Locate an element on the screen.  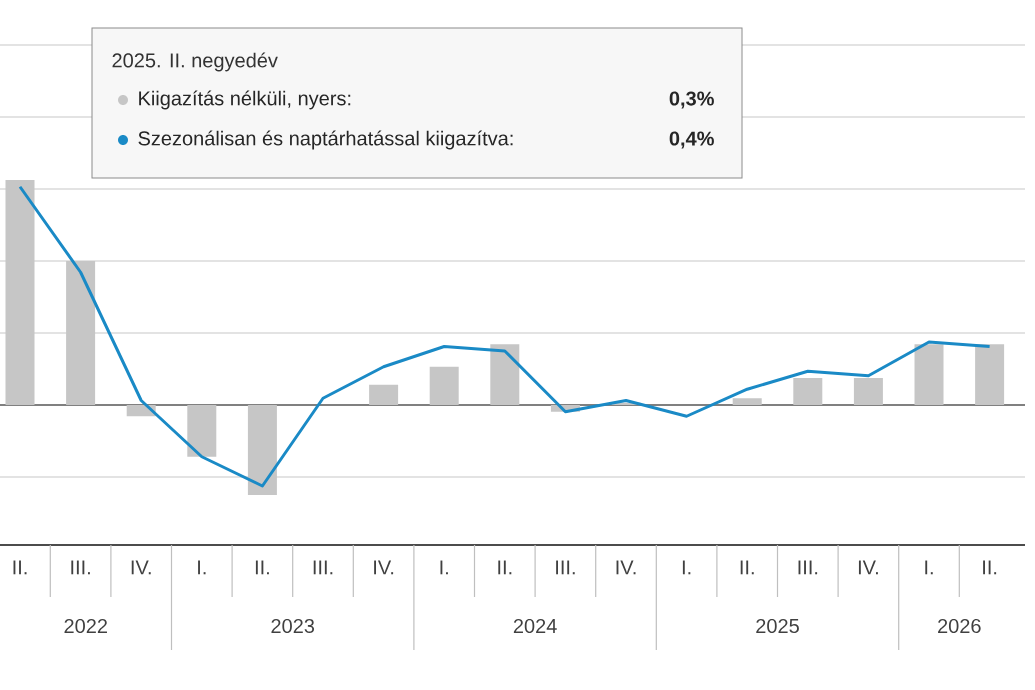
legend-title: 2025. II. negyedév is located at coordinates (195, 62).